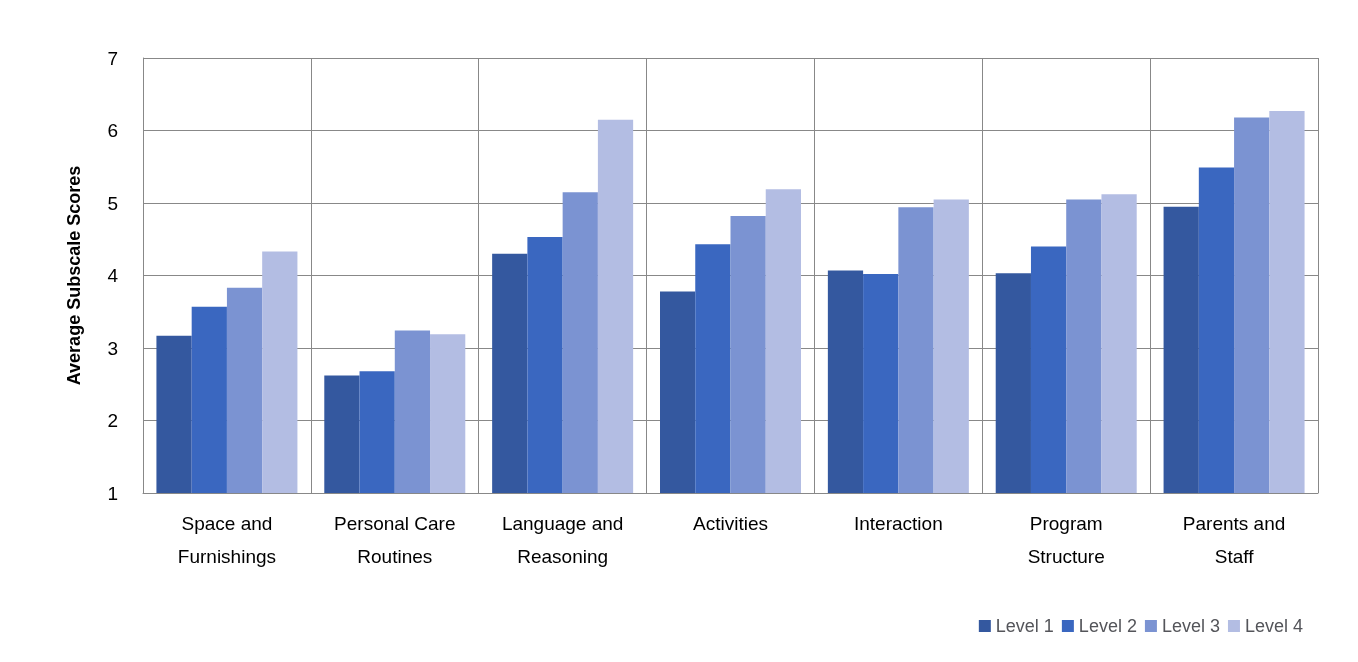 This screenshot has width=1358, height=662. I want to click on x-tick-label: Parents and Staff, so click(1234, 540).